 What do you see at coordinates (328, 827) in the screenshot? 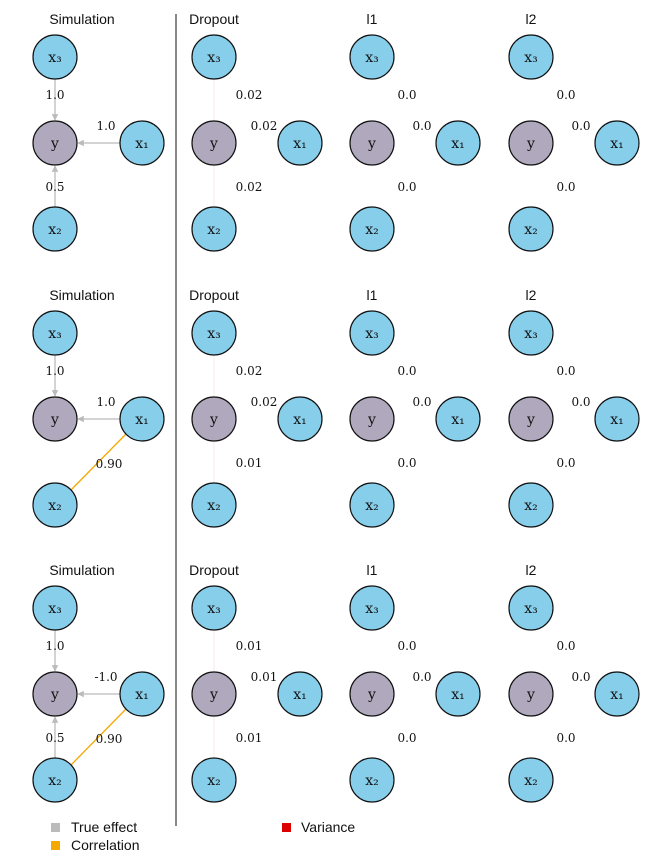
I see `legend-label-variance: Variance` at bounding box center [328, 827].